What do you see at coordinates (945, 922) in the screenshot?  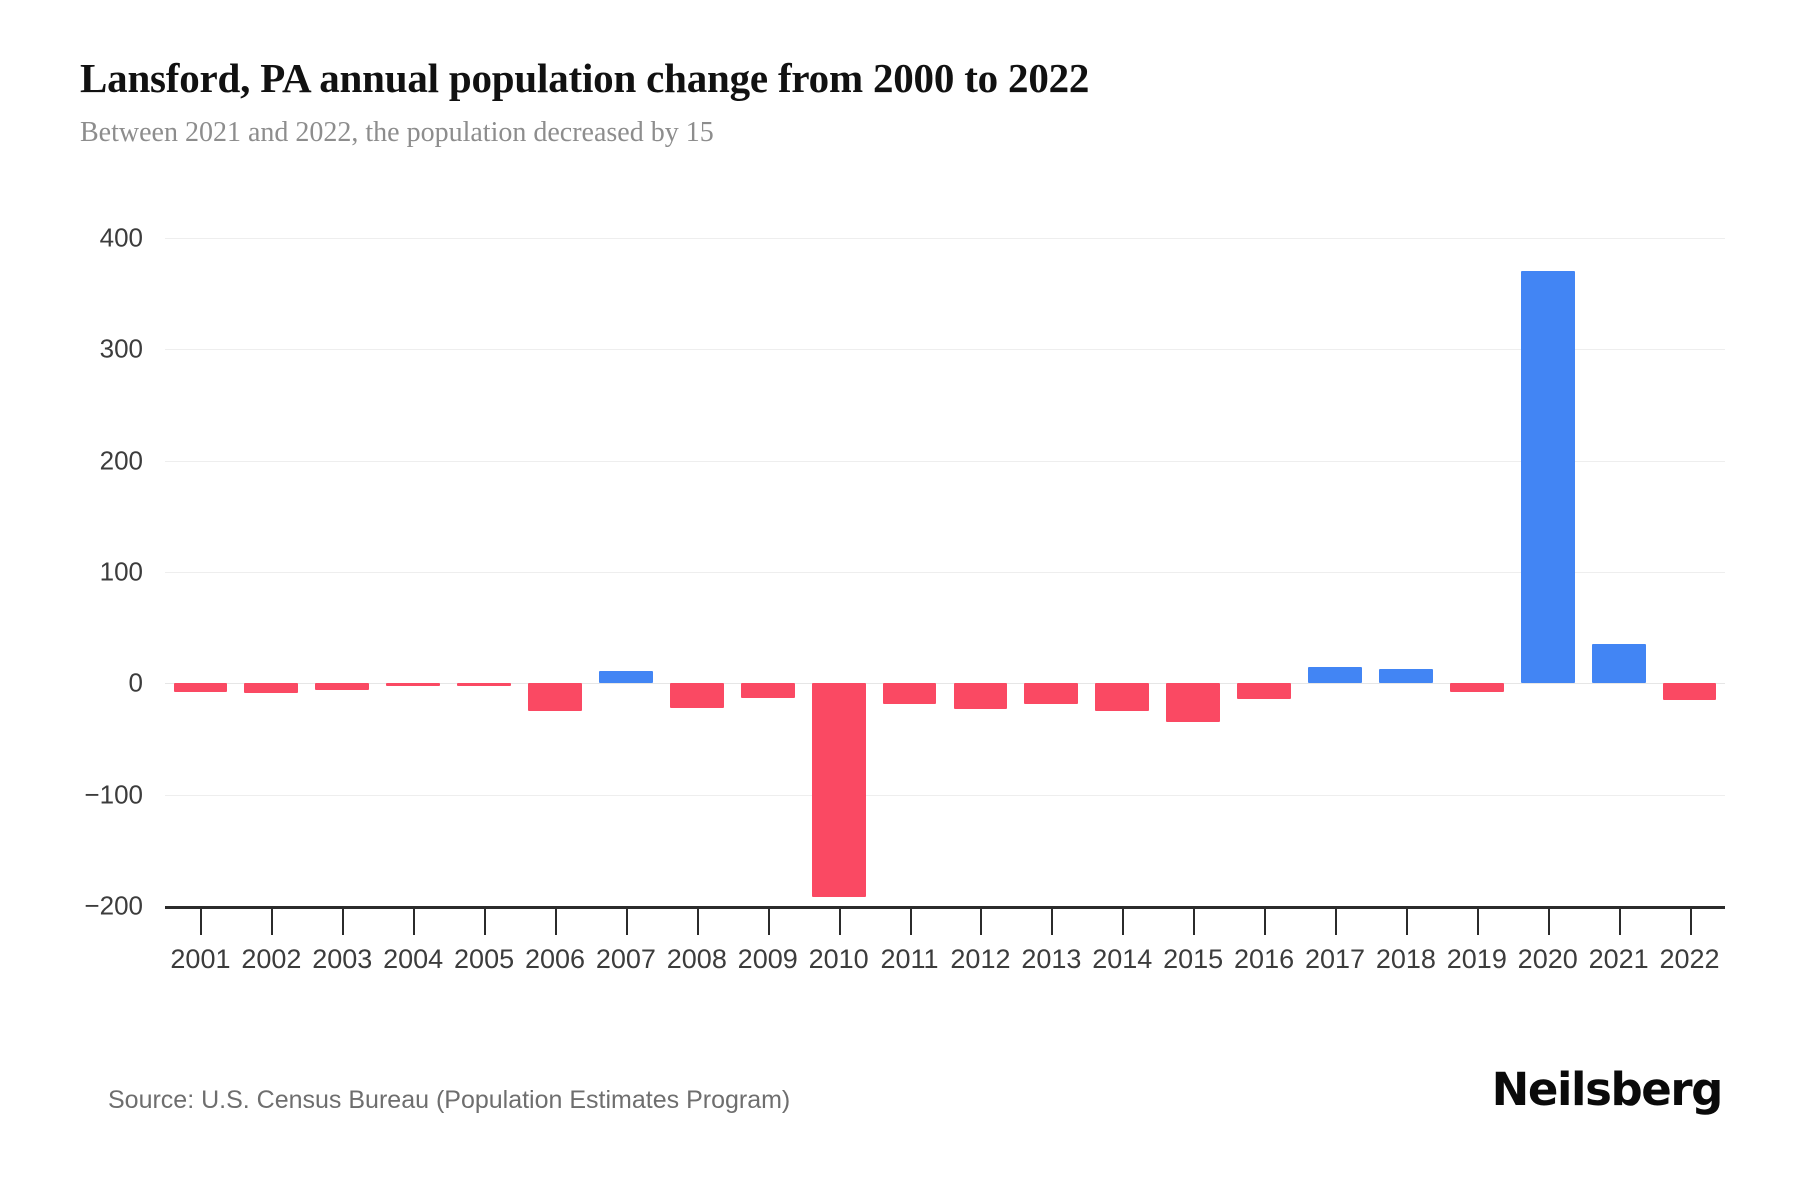 I see `x-axis-ticks` at bounding box center [945, 922].